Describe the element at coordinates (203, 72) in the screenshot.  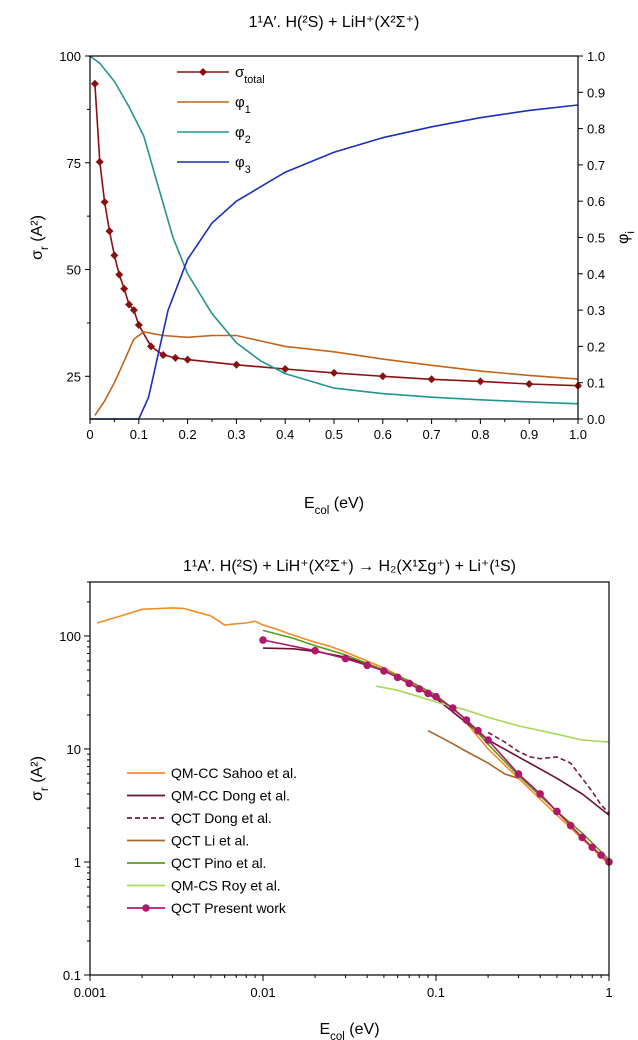
I see `chart-1-legend-marker` at that location.